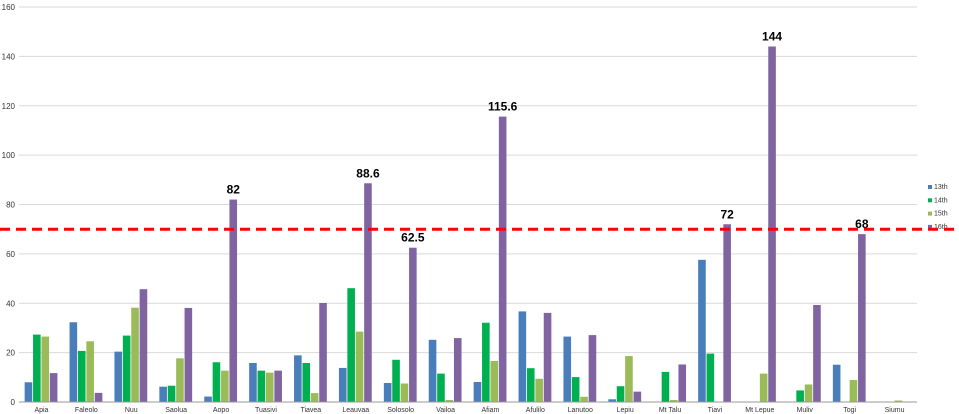 The height and width of the screenshot is (414, 959). I want to click on legend-label: 15th, so click(941, 214).